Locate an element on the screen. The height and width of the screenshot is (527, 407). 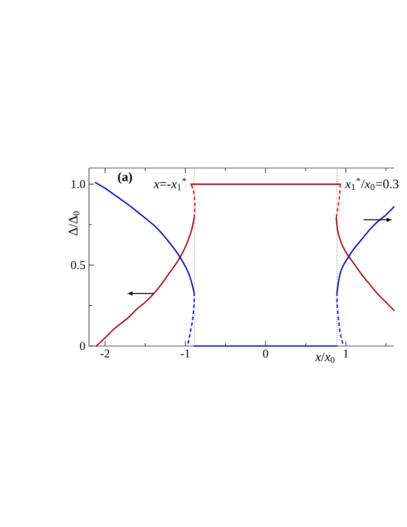
x-tick-label: -1 is located at coordinates (185, 354).